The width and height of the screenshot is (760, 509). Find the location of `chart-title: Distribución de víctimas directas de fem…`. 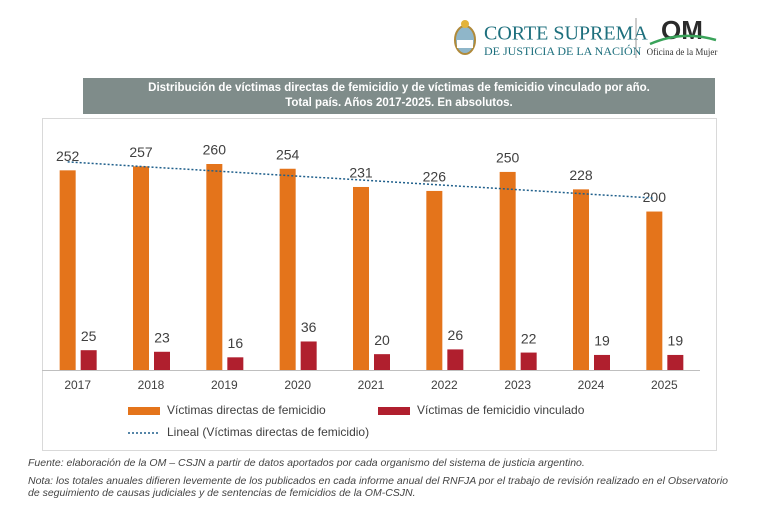

chart-title: Distribución de víctimas directas de fem… is located at coordinates (399, 88).